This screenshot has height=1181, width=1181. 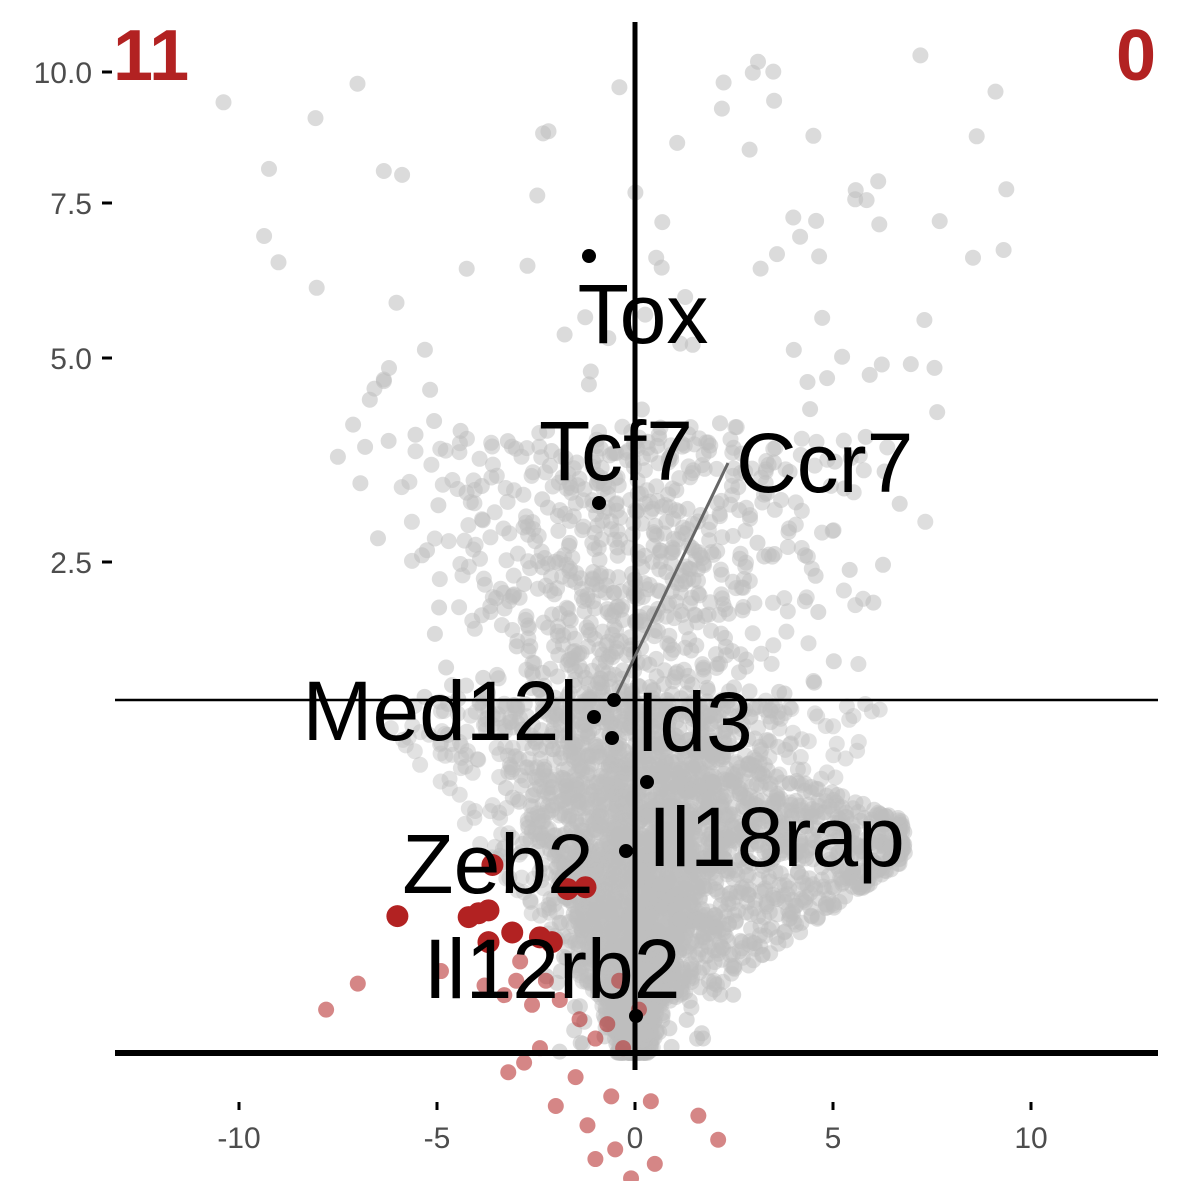 What do you see at coordinates (1136, 56) in the screenshot?
I see `right-count-label: 0` at bounding box center [1136, 56].